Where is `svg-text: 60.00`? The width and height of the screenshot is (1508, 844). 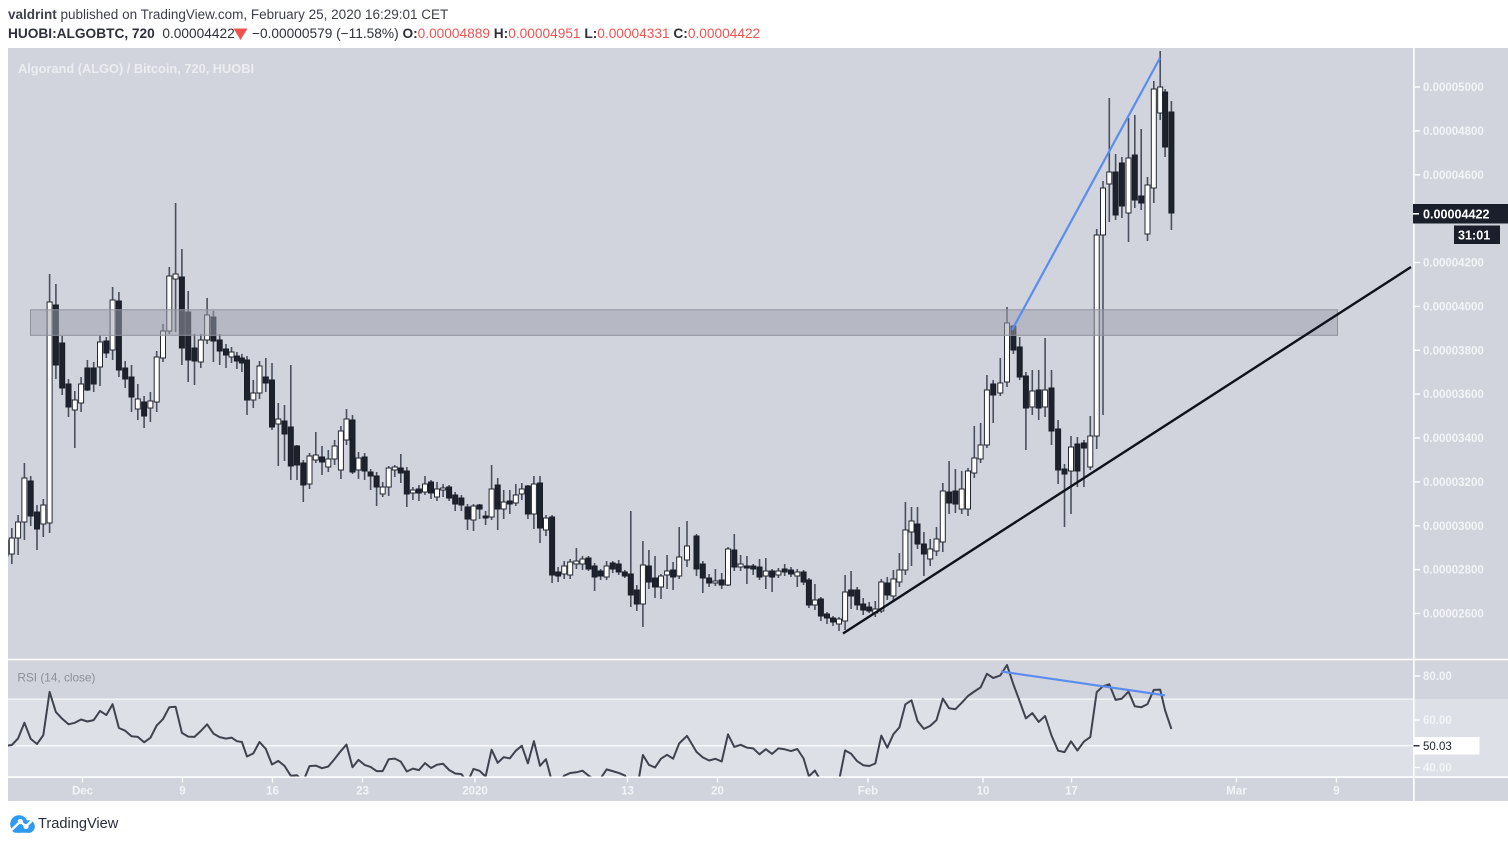 svg-text: 60.00 is located at coordinates (1437, 721).